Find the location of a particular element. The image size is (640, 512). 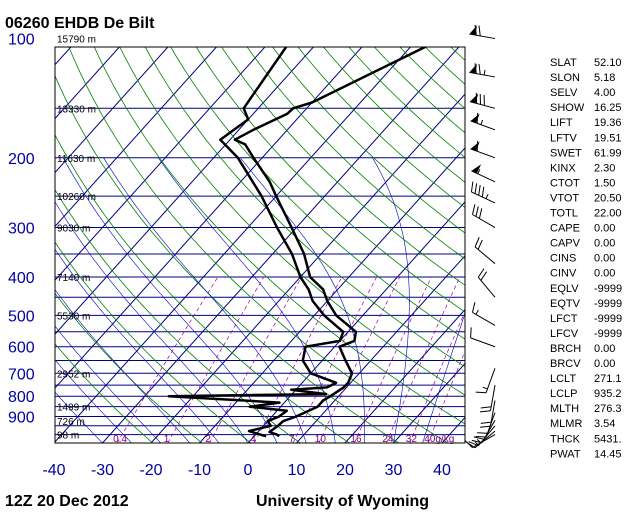

pressure-label: 900 is located at coordinates (21, 418).